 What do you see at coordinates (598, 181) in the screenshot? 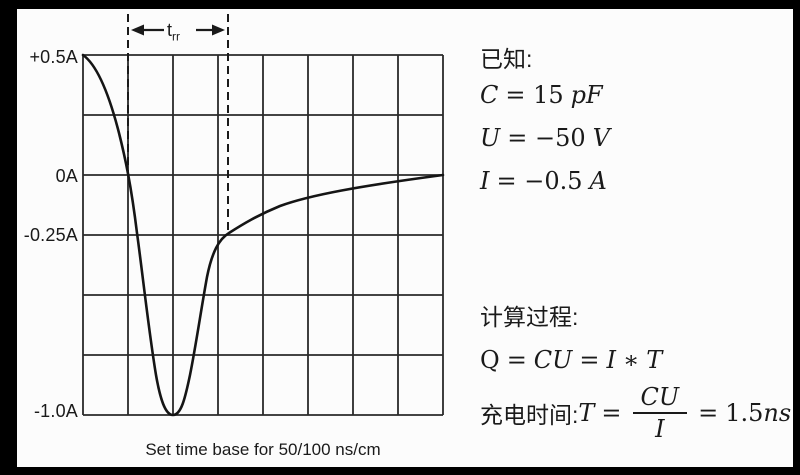
I see `unit-A: A` at bounding box center [598, 181].